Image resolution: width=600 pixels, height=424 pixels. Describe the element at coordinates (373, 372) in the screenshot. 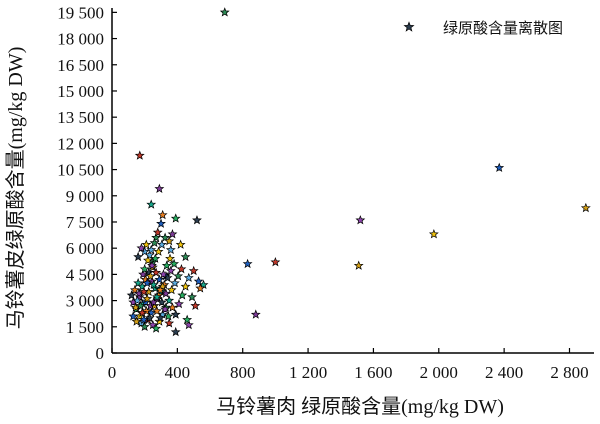

I see `x-tick-label: 1 600` at that location.